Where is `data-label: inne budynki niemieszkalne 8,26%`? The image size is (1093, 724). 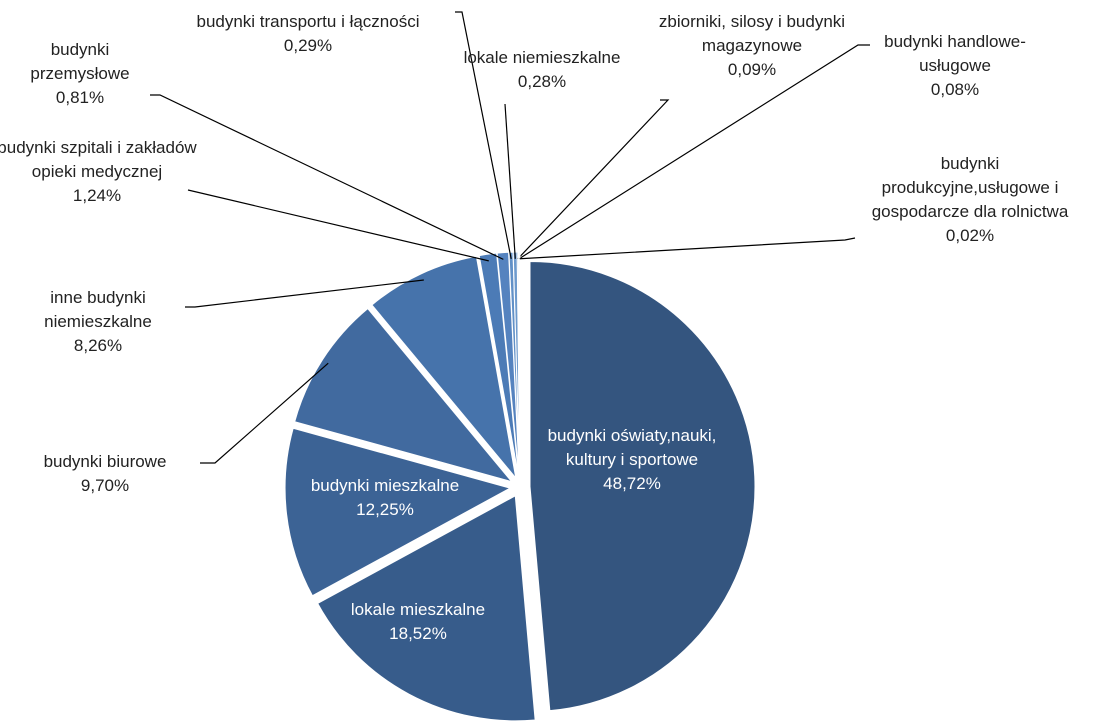 data-label: inne budynki niemieszkalne 8,26% is located at coordinates (98, 322).